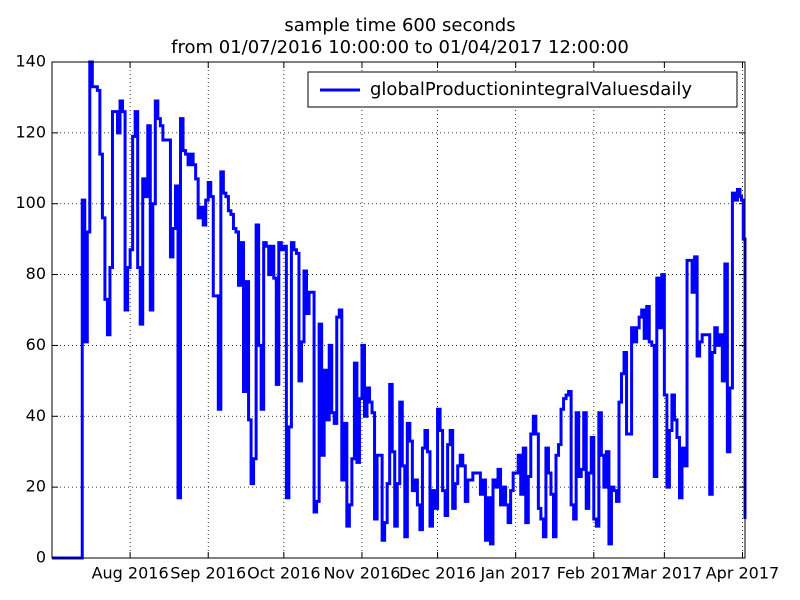  Describe the element at coordinates (41, 557) in the screenshot. I see `y-tick-label: 0` at that location.